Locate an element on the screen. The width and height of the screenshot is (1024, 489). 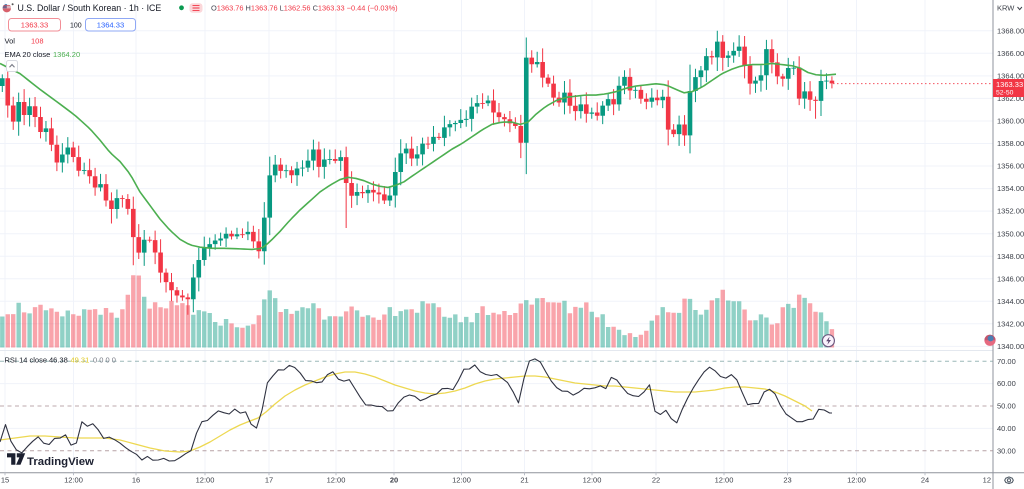
svg-text: 16 is located at coordinates (136, 480).